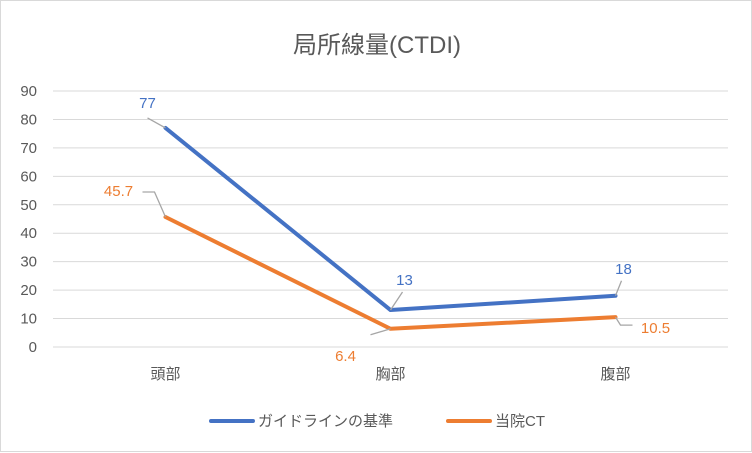 Image resolution: width=752 pixels, height=453 pixels. What do you see at coordinates (28, 319) in the screenshot?
I see `y-tick-label: 10` at bounding box center [28, 319].